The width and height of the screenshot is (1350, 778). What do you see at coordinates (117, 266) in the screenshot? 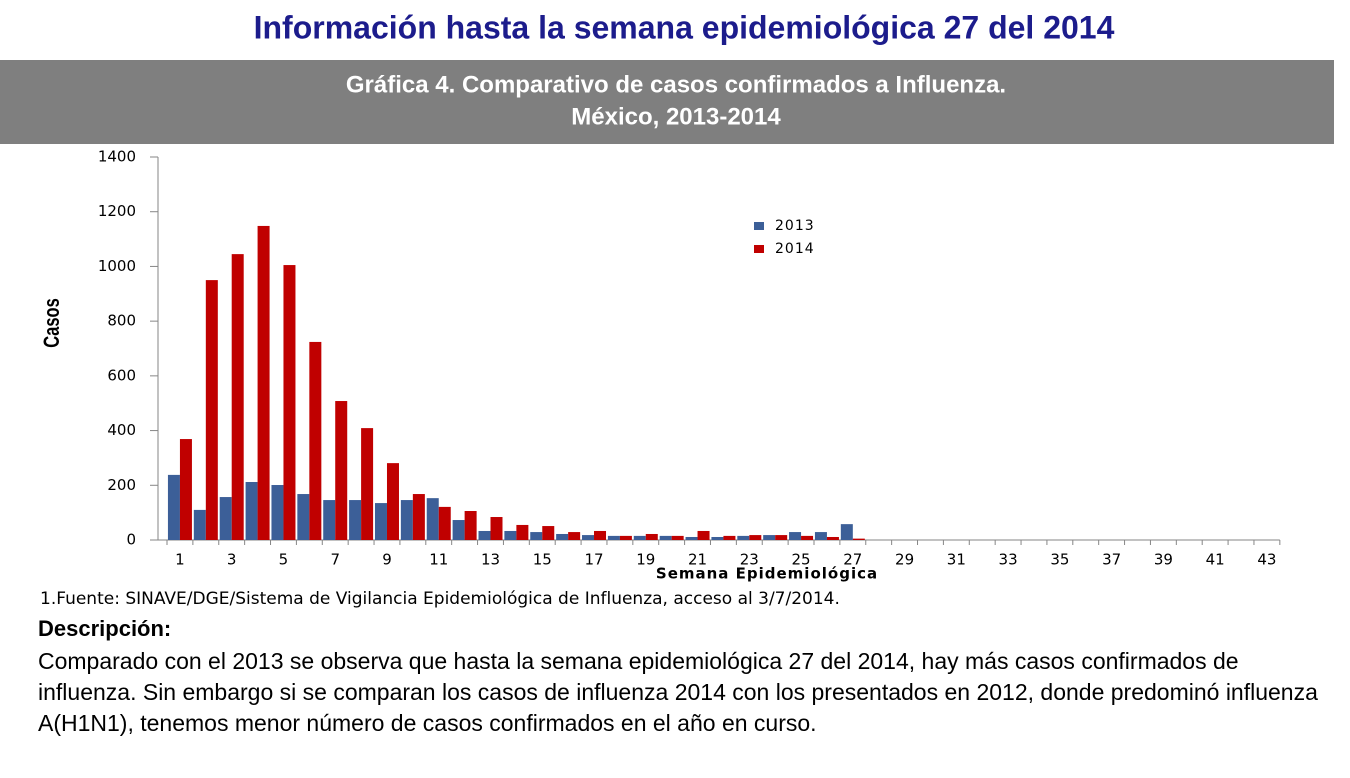
I see `y-tick-label: 1000` at bounding box center [117, 266].